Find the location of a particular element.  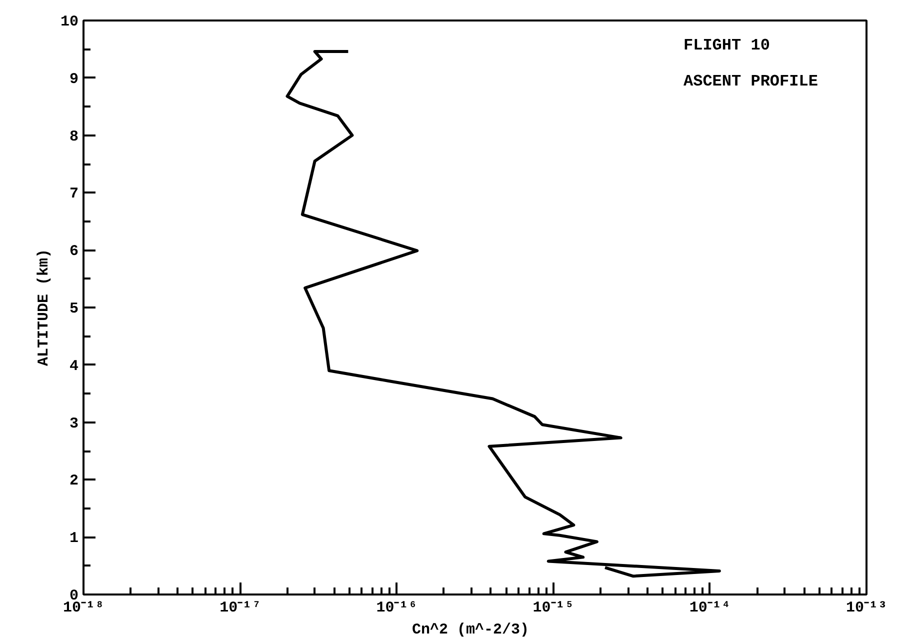

y-tick-label: 5 is located at coordinates (74, 309).